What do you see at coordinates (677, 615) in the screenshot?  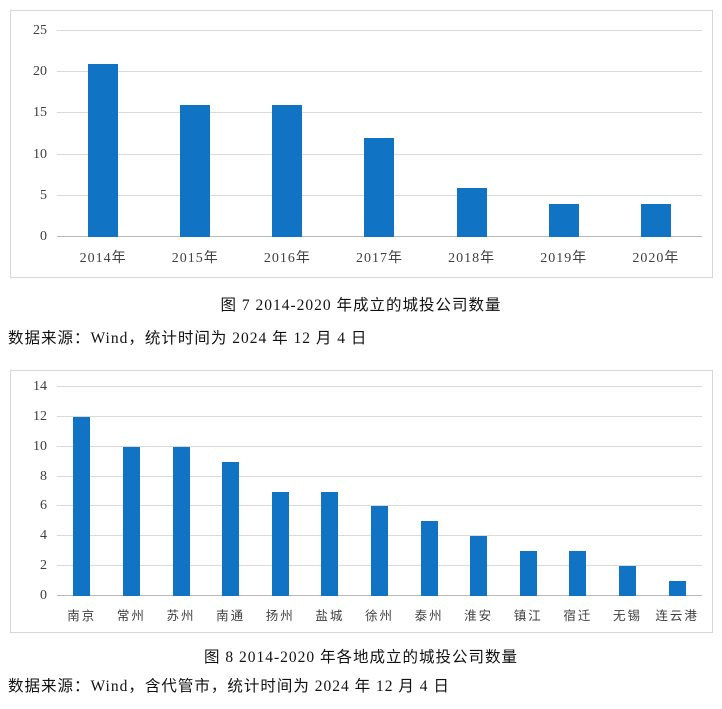 I see `x-tick-label: 连云港` at bounding box center [677, 615].